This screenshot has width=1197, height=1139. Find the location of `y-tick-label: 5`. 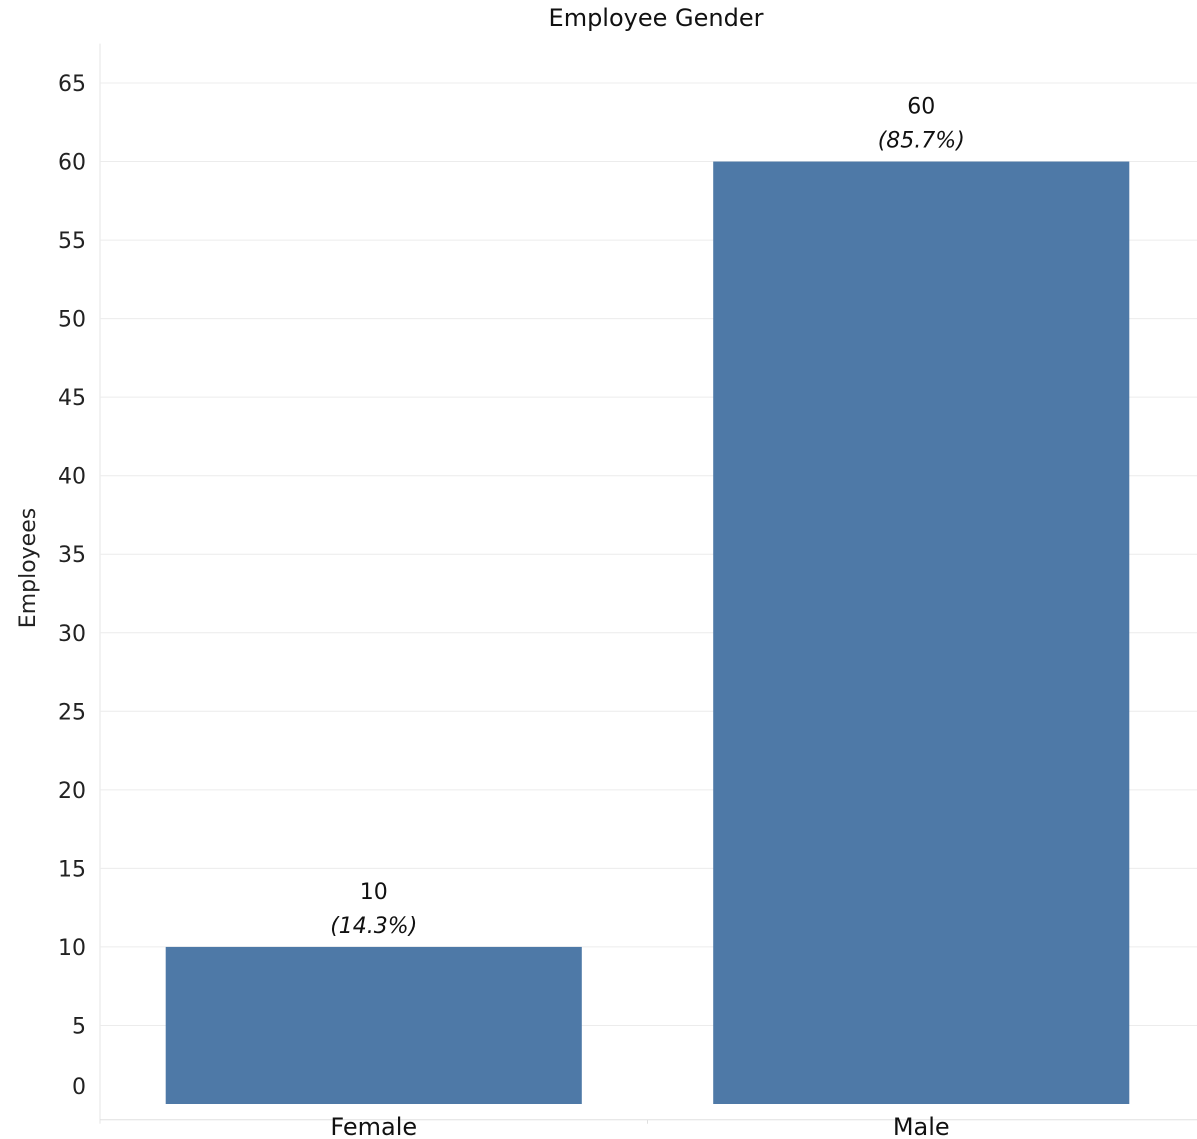

y-tick-label: 5 is located at coordinates (79, 1026).